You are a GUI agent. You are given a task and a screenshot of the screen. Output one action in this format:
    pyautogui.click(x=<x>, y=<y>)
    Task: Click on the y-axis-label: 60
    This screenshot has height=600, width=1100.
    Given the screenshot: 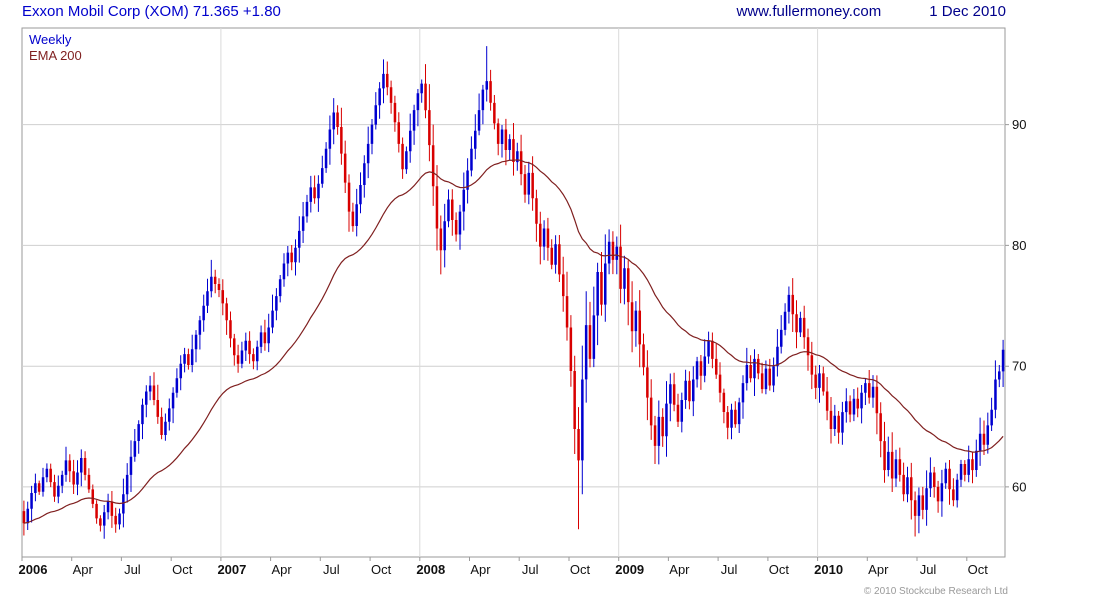 What is the action you would take?
    pyautogui.click(x=1019, y=486)
    